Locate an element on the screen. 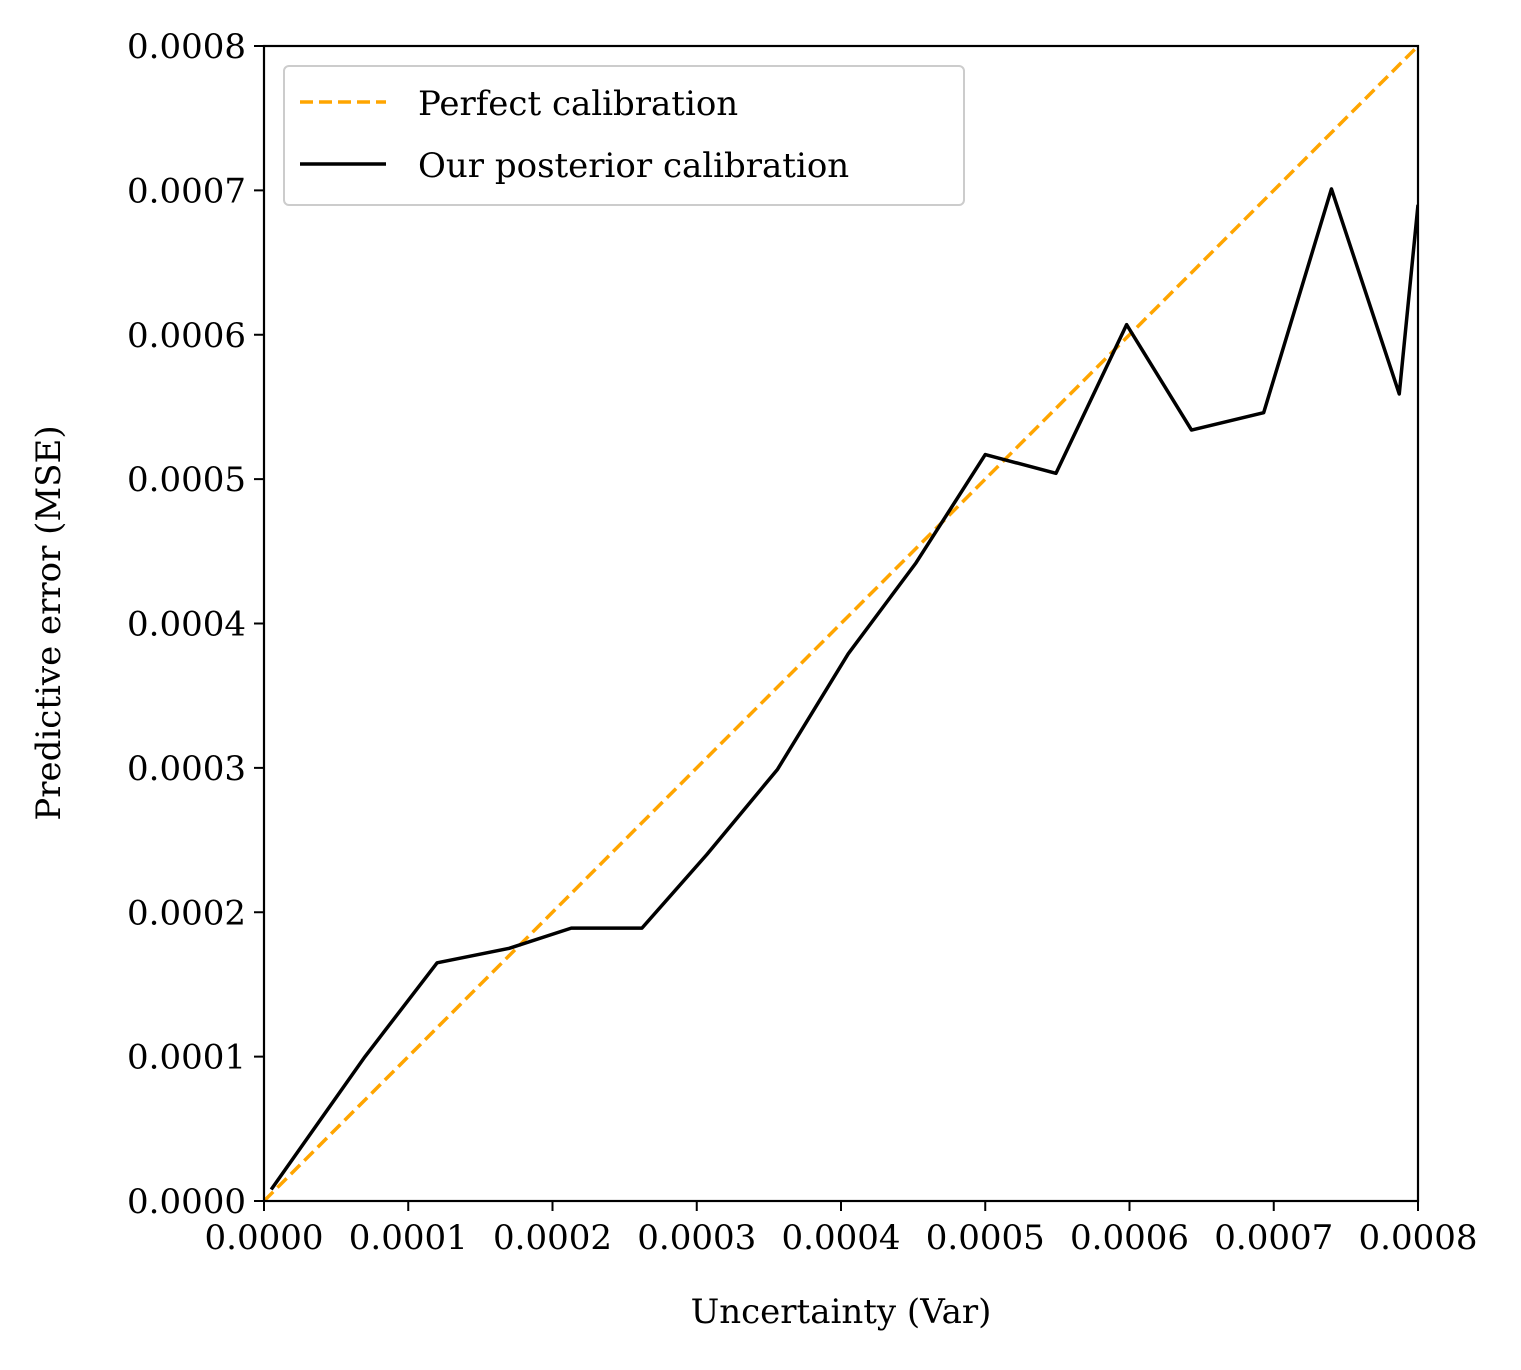 The image size is (1521, 1370). x-tick-label: 0.0001 is located at coordinates (408, 1238).